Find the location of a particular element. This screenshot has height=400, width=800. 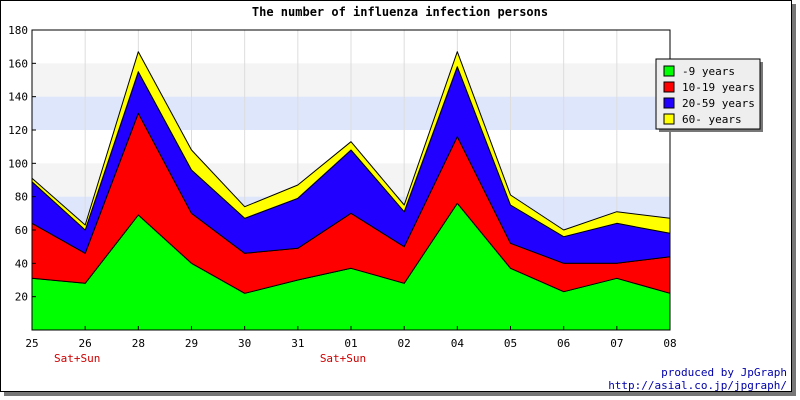

x-tick-label: 30 is located at coordinates (244, 343).